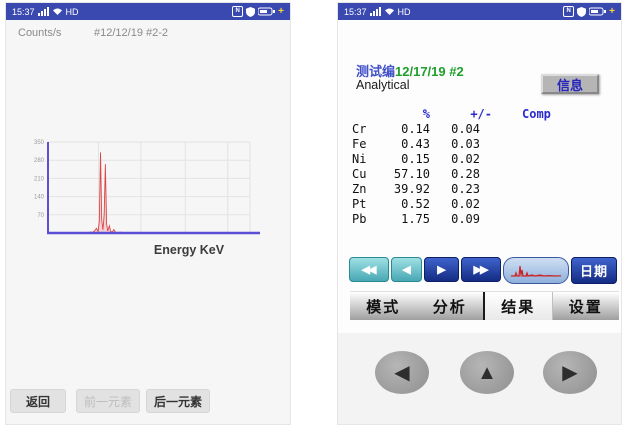 The width and height of the screenshot is (627, 427). Describe the element at coordinates (39, 161) in the screenshot. I see `svg-text: 280` at that location.